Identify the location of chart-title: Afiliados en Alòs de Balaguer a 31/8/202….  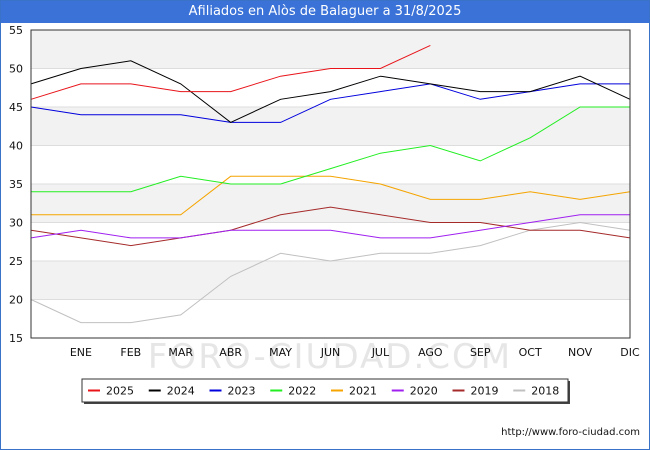
(325, 12).